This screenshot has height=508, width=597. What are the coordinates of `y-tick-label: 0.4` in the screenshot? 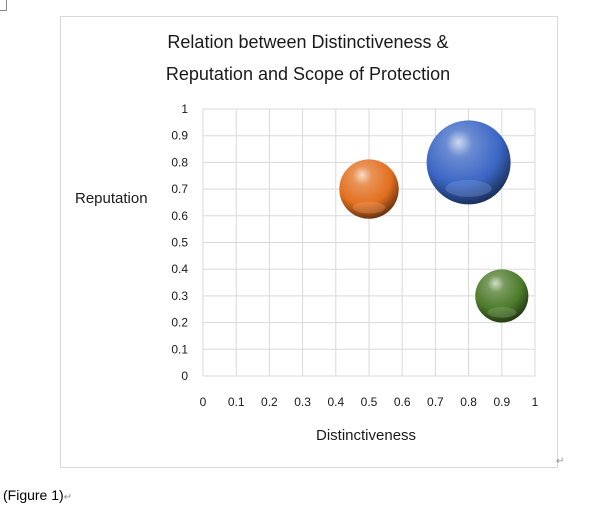 It's located at (179, 269).